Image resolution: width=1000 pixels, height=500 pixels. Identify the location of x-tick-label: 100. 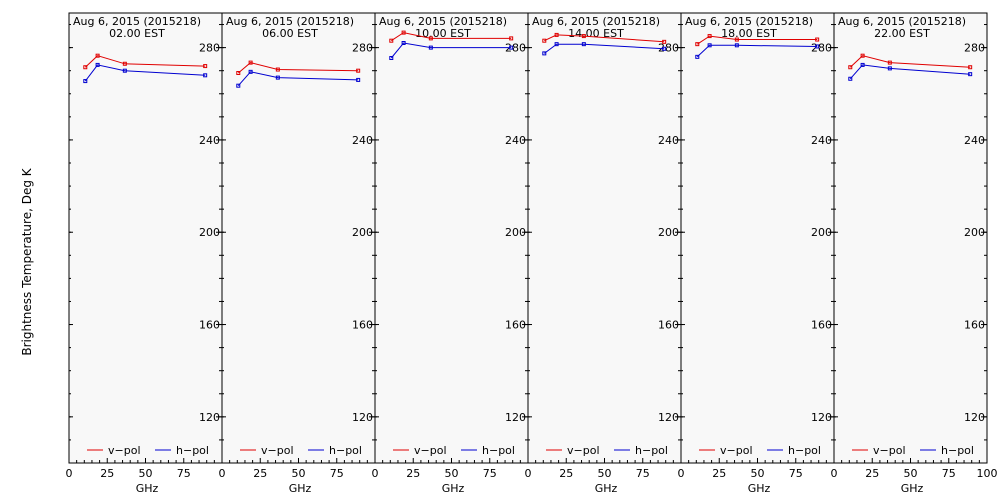
(987, 473).